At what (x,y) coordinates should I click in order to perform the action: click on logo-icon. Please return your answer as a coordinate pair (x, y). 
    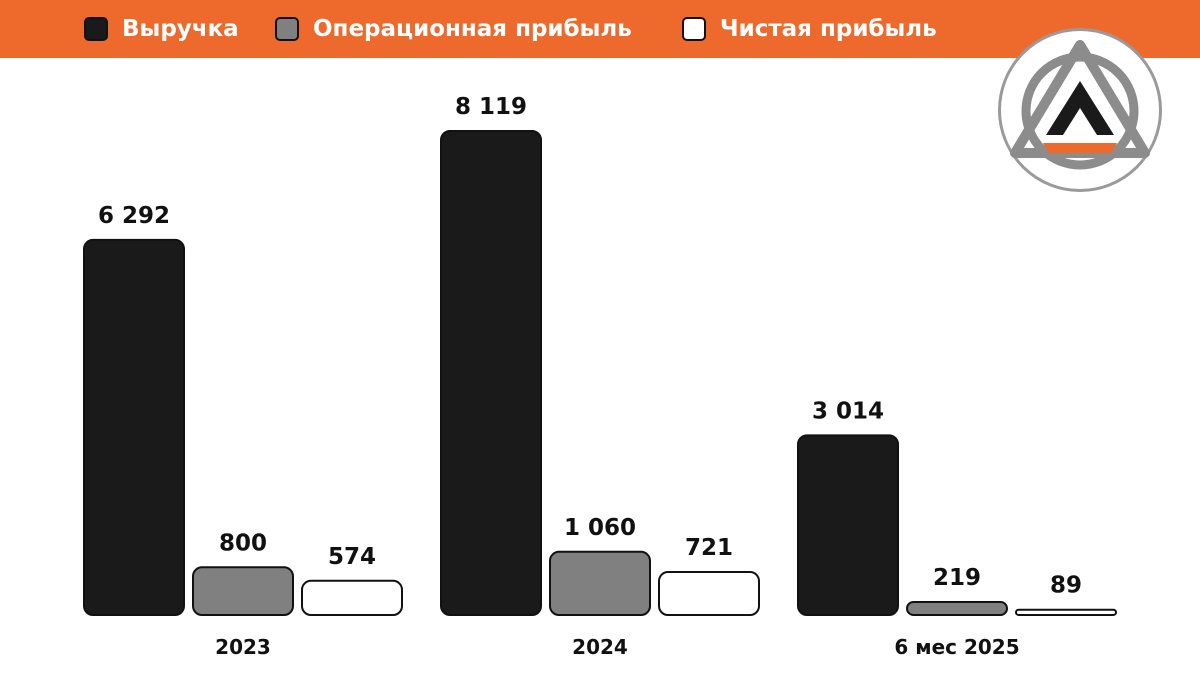
    Looking at the image, I should click on (1080, 105).